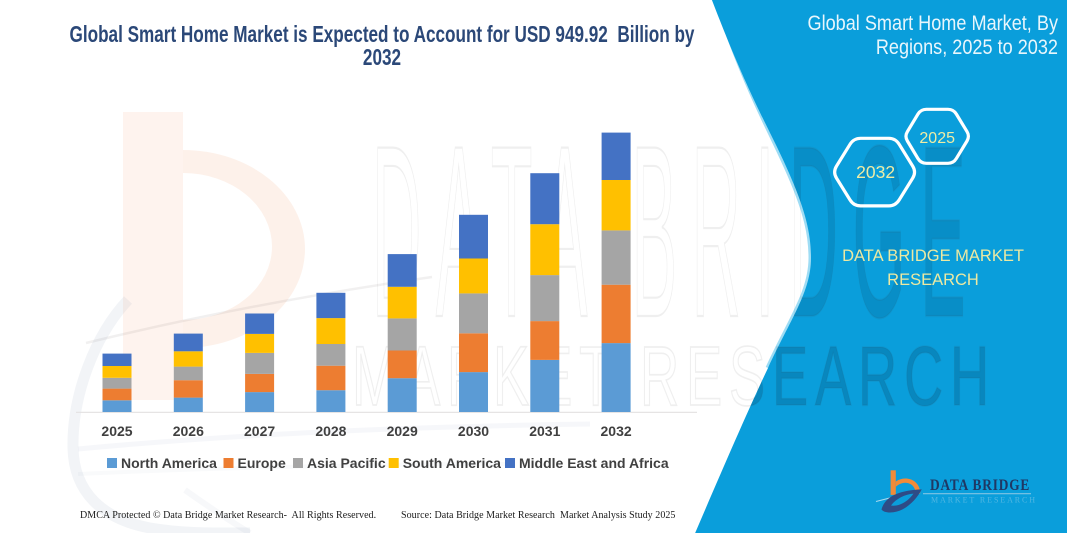 Image resolution: width=1067 pixels, height=533 pixels. What do you see at coordinates (259, 431) in the screenshot?
I see `svg-text: 2027` at bounding box center [259, 431].